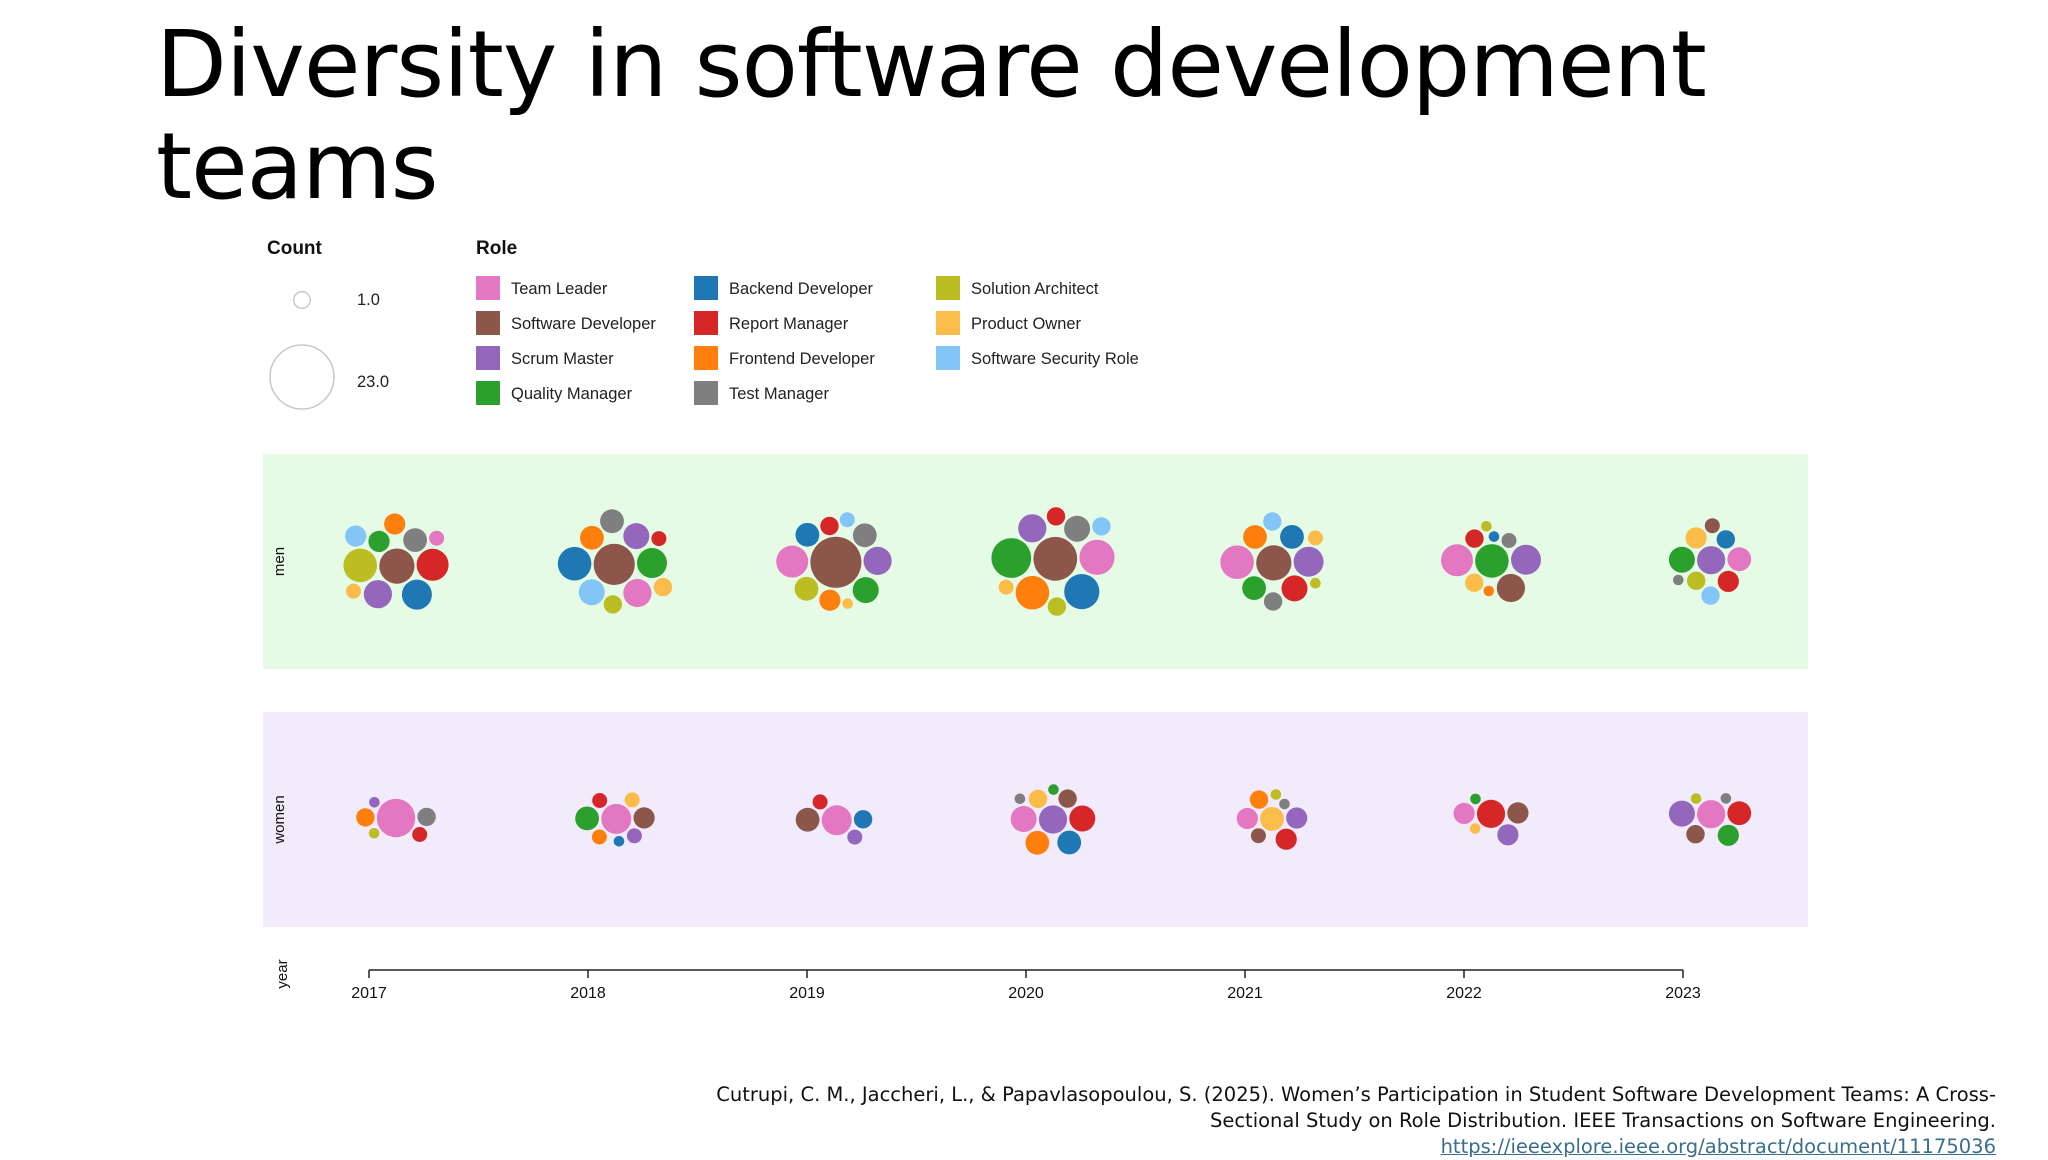  Describe the element at coordinates (1272, 819) in the screenshot. I see `bubble-women-2021-product-owner` at that location.